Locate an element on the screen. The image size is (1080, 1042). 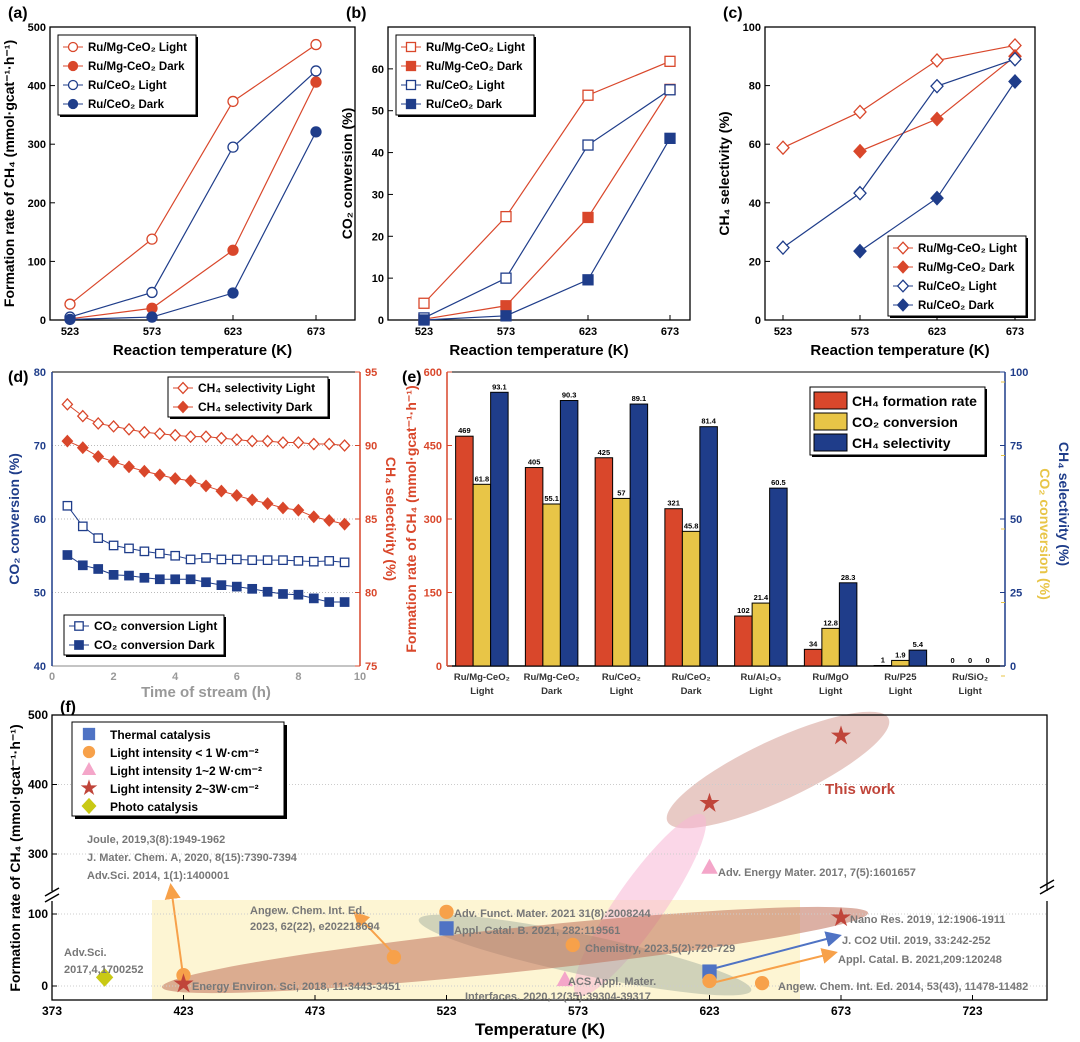
annotation: Adv. Energy Mater. 2017, 7(5):1601657 is located at coordinates (817, 873).